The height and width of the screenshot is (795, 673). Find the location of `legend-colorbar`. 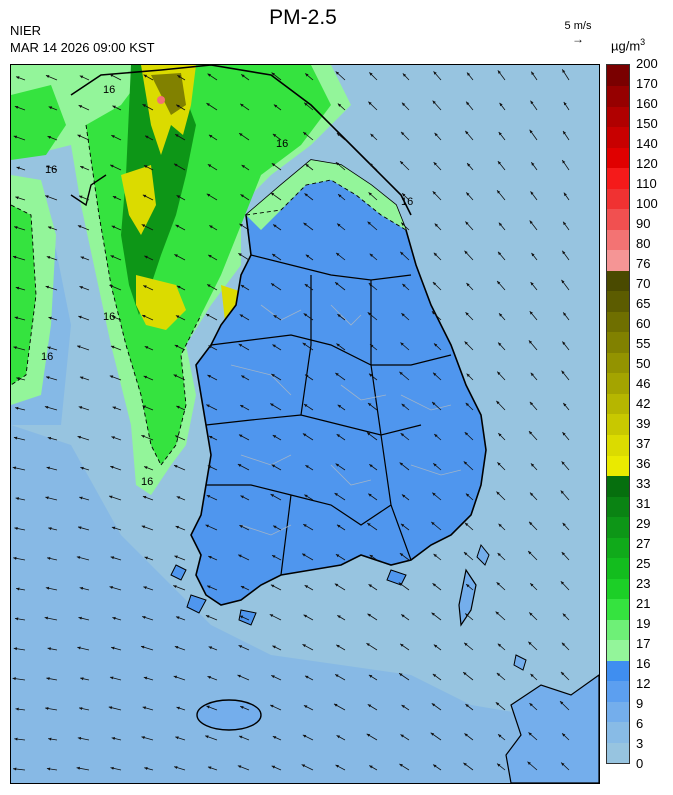

legend-colorbar is located at coordinates (618, 414).